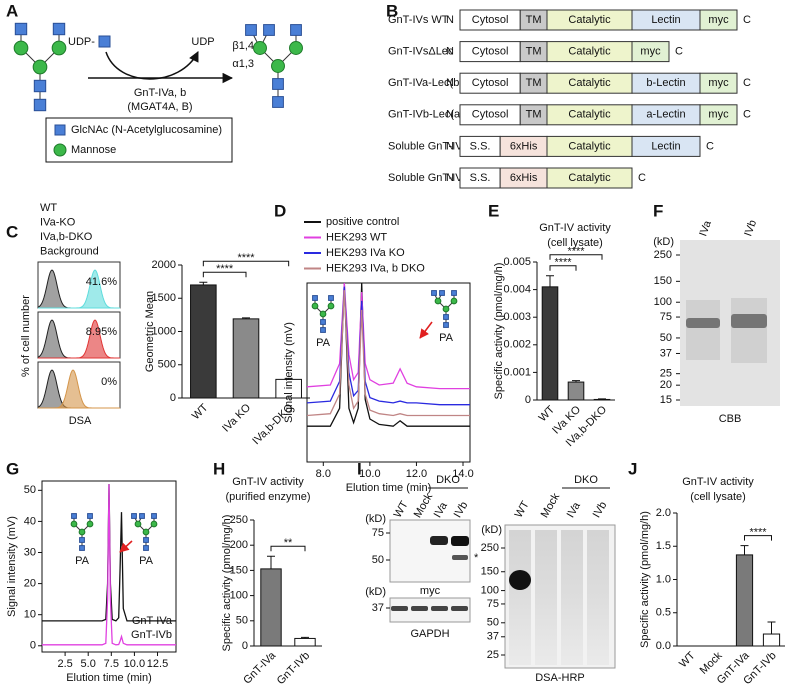 This screenshot has height=691, width=797. What do you see at coordinates (493, 637) in the screenshot?
I see `marker-label: 37` at bounding box center [493, 637].